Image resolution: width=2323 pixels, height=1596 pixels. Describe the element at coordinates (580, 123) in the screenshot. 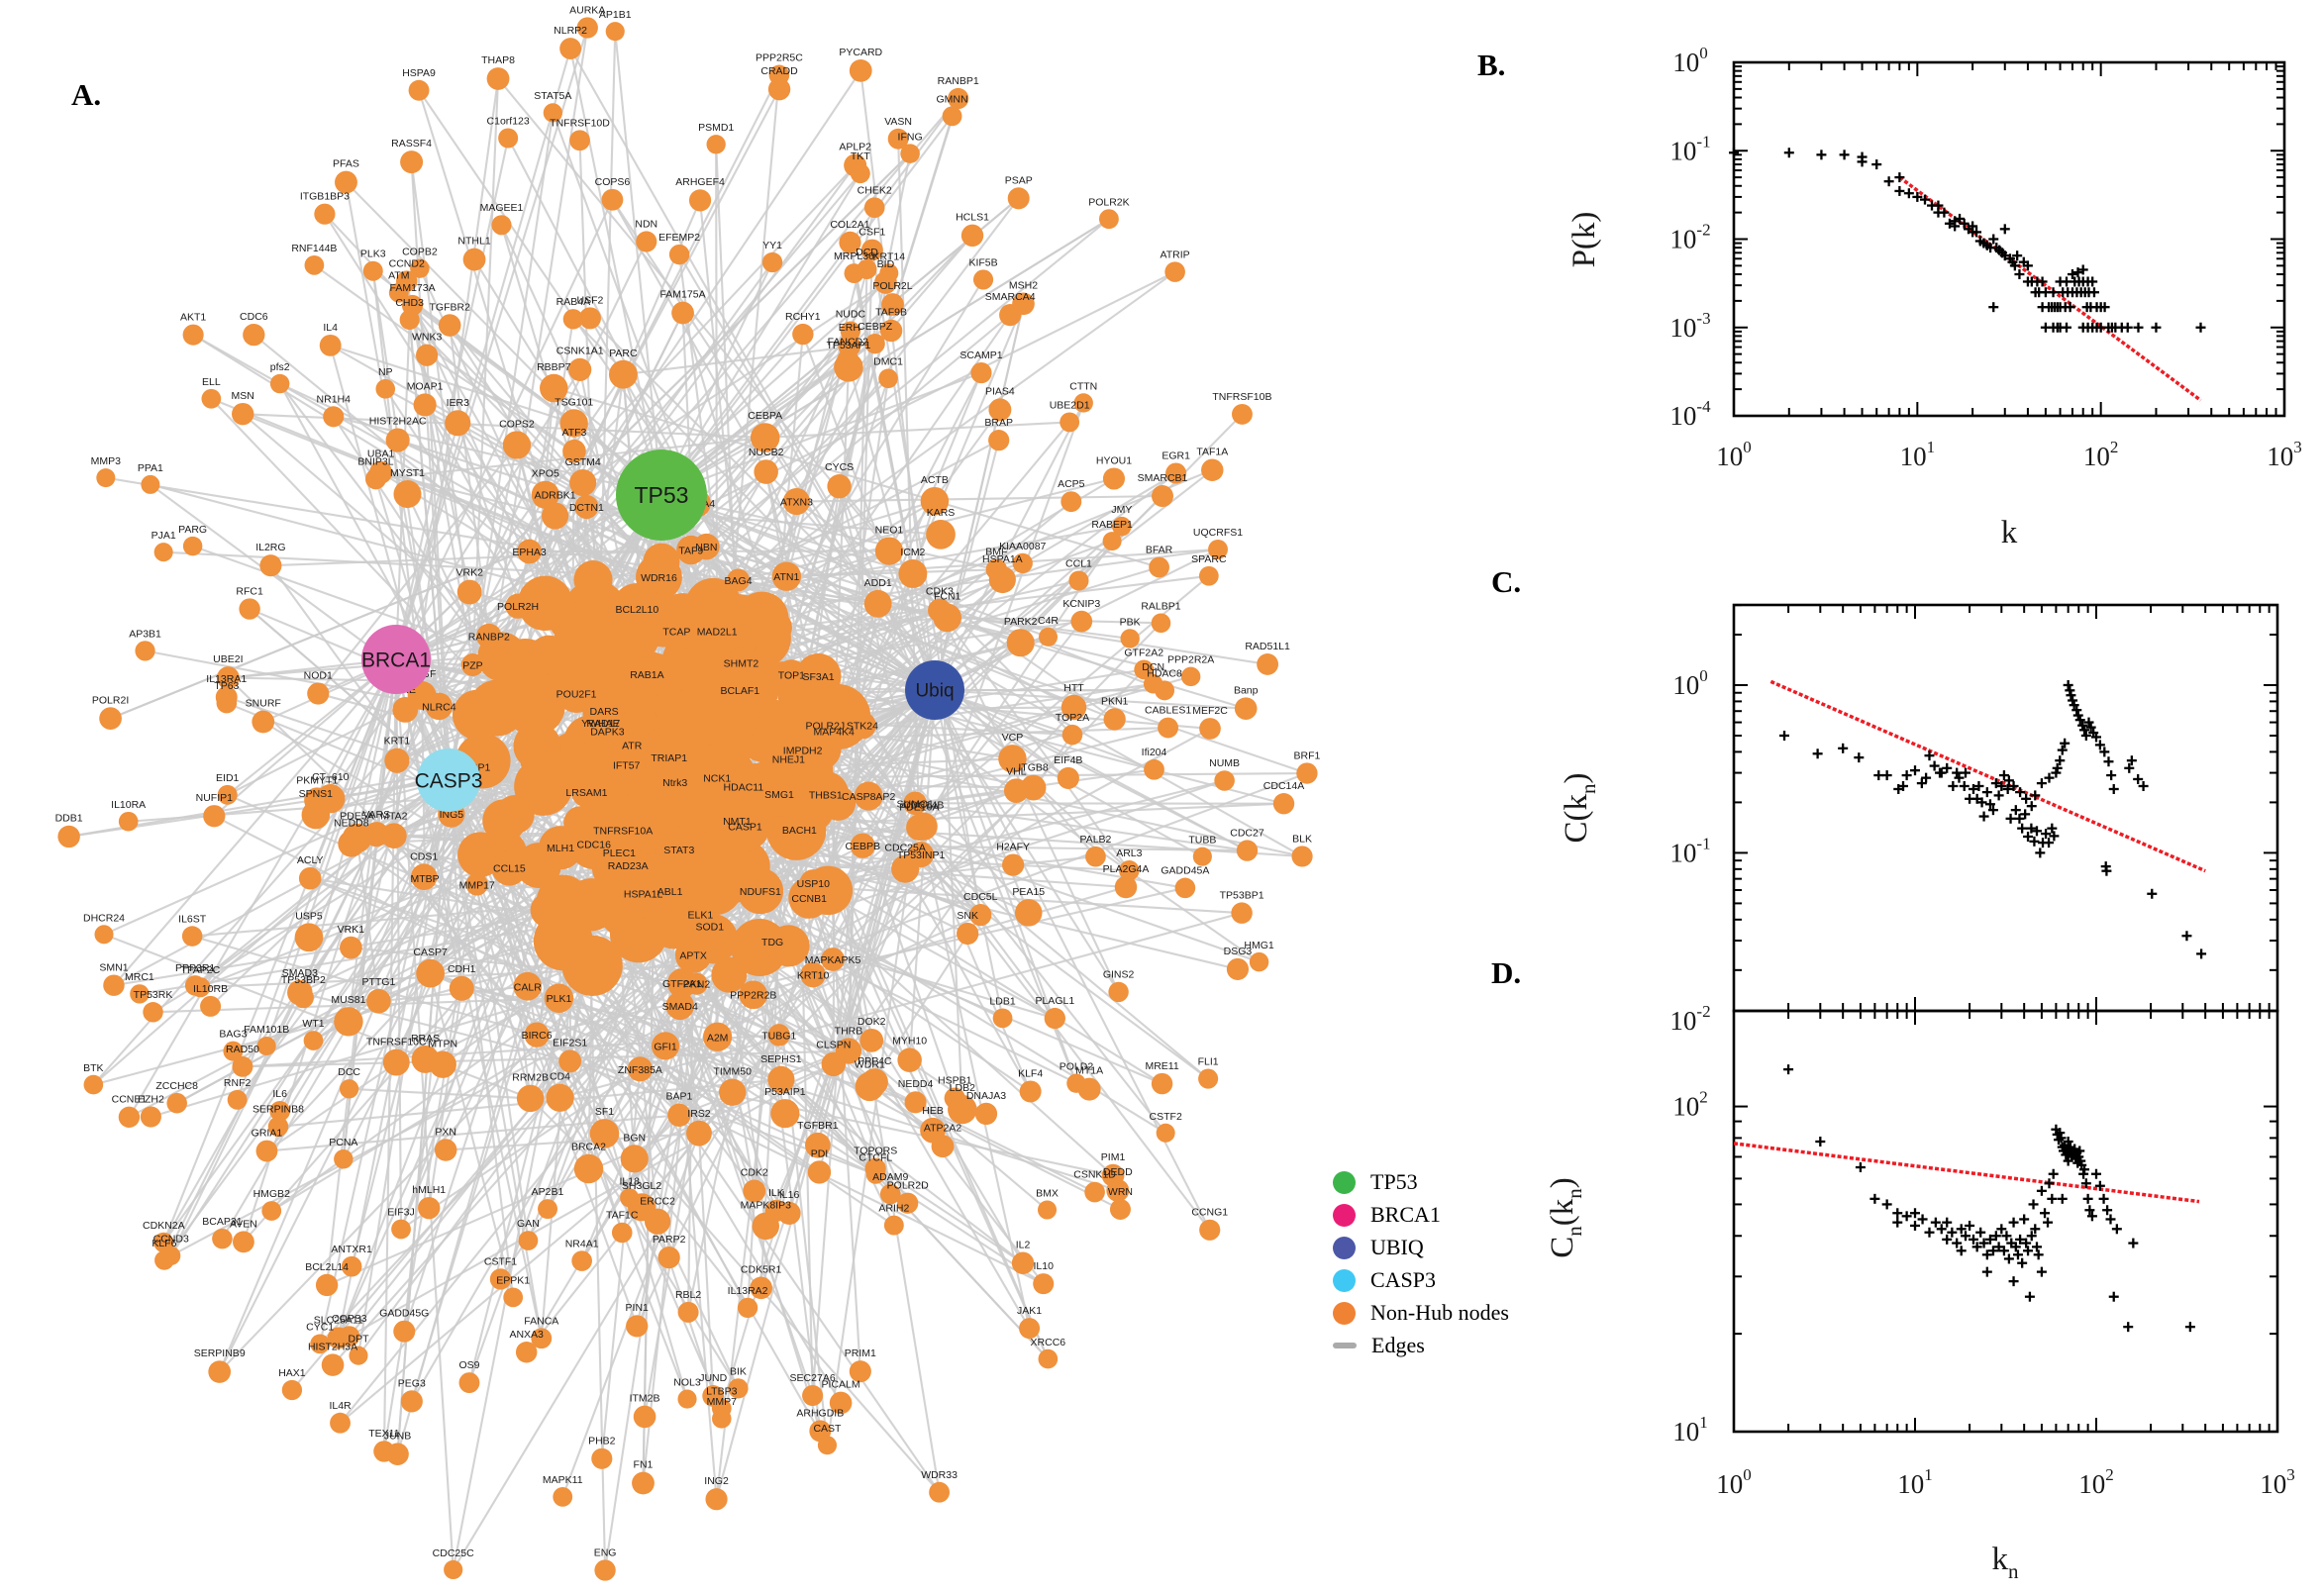

I see `svg-text: TNFRSF10D` at that location.